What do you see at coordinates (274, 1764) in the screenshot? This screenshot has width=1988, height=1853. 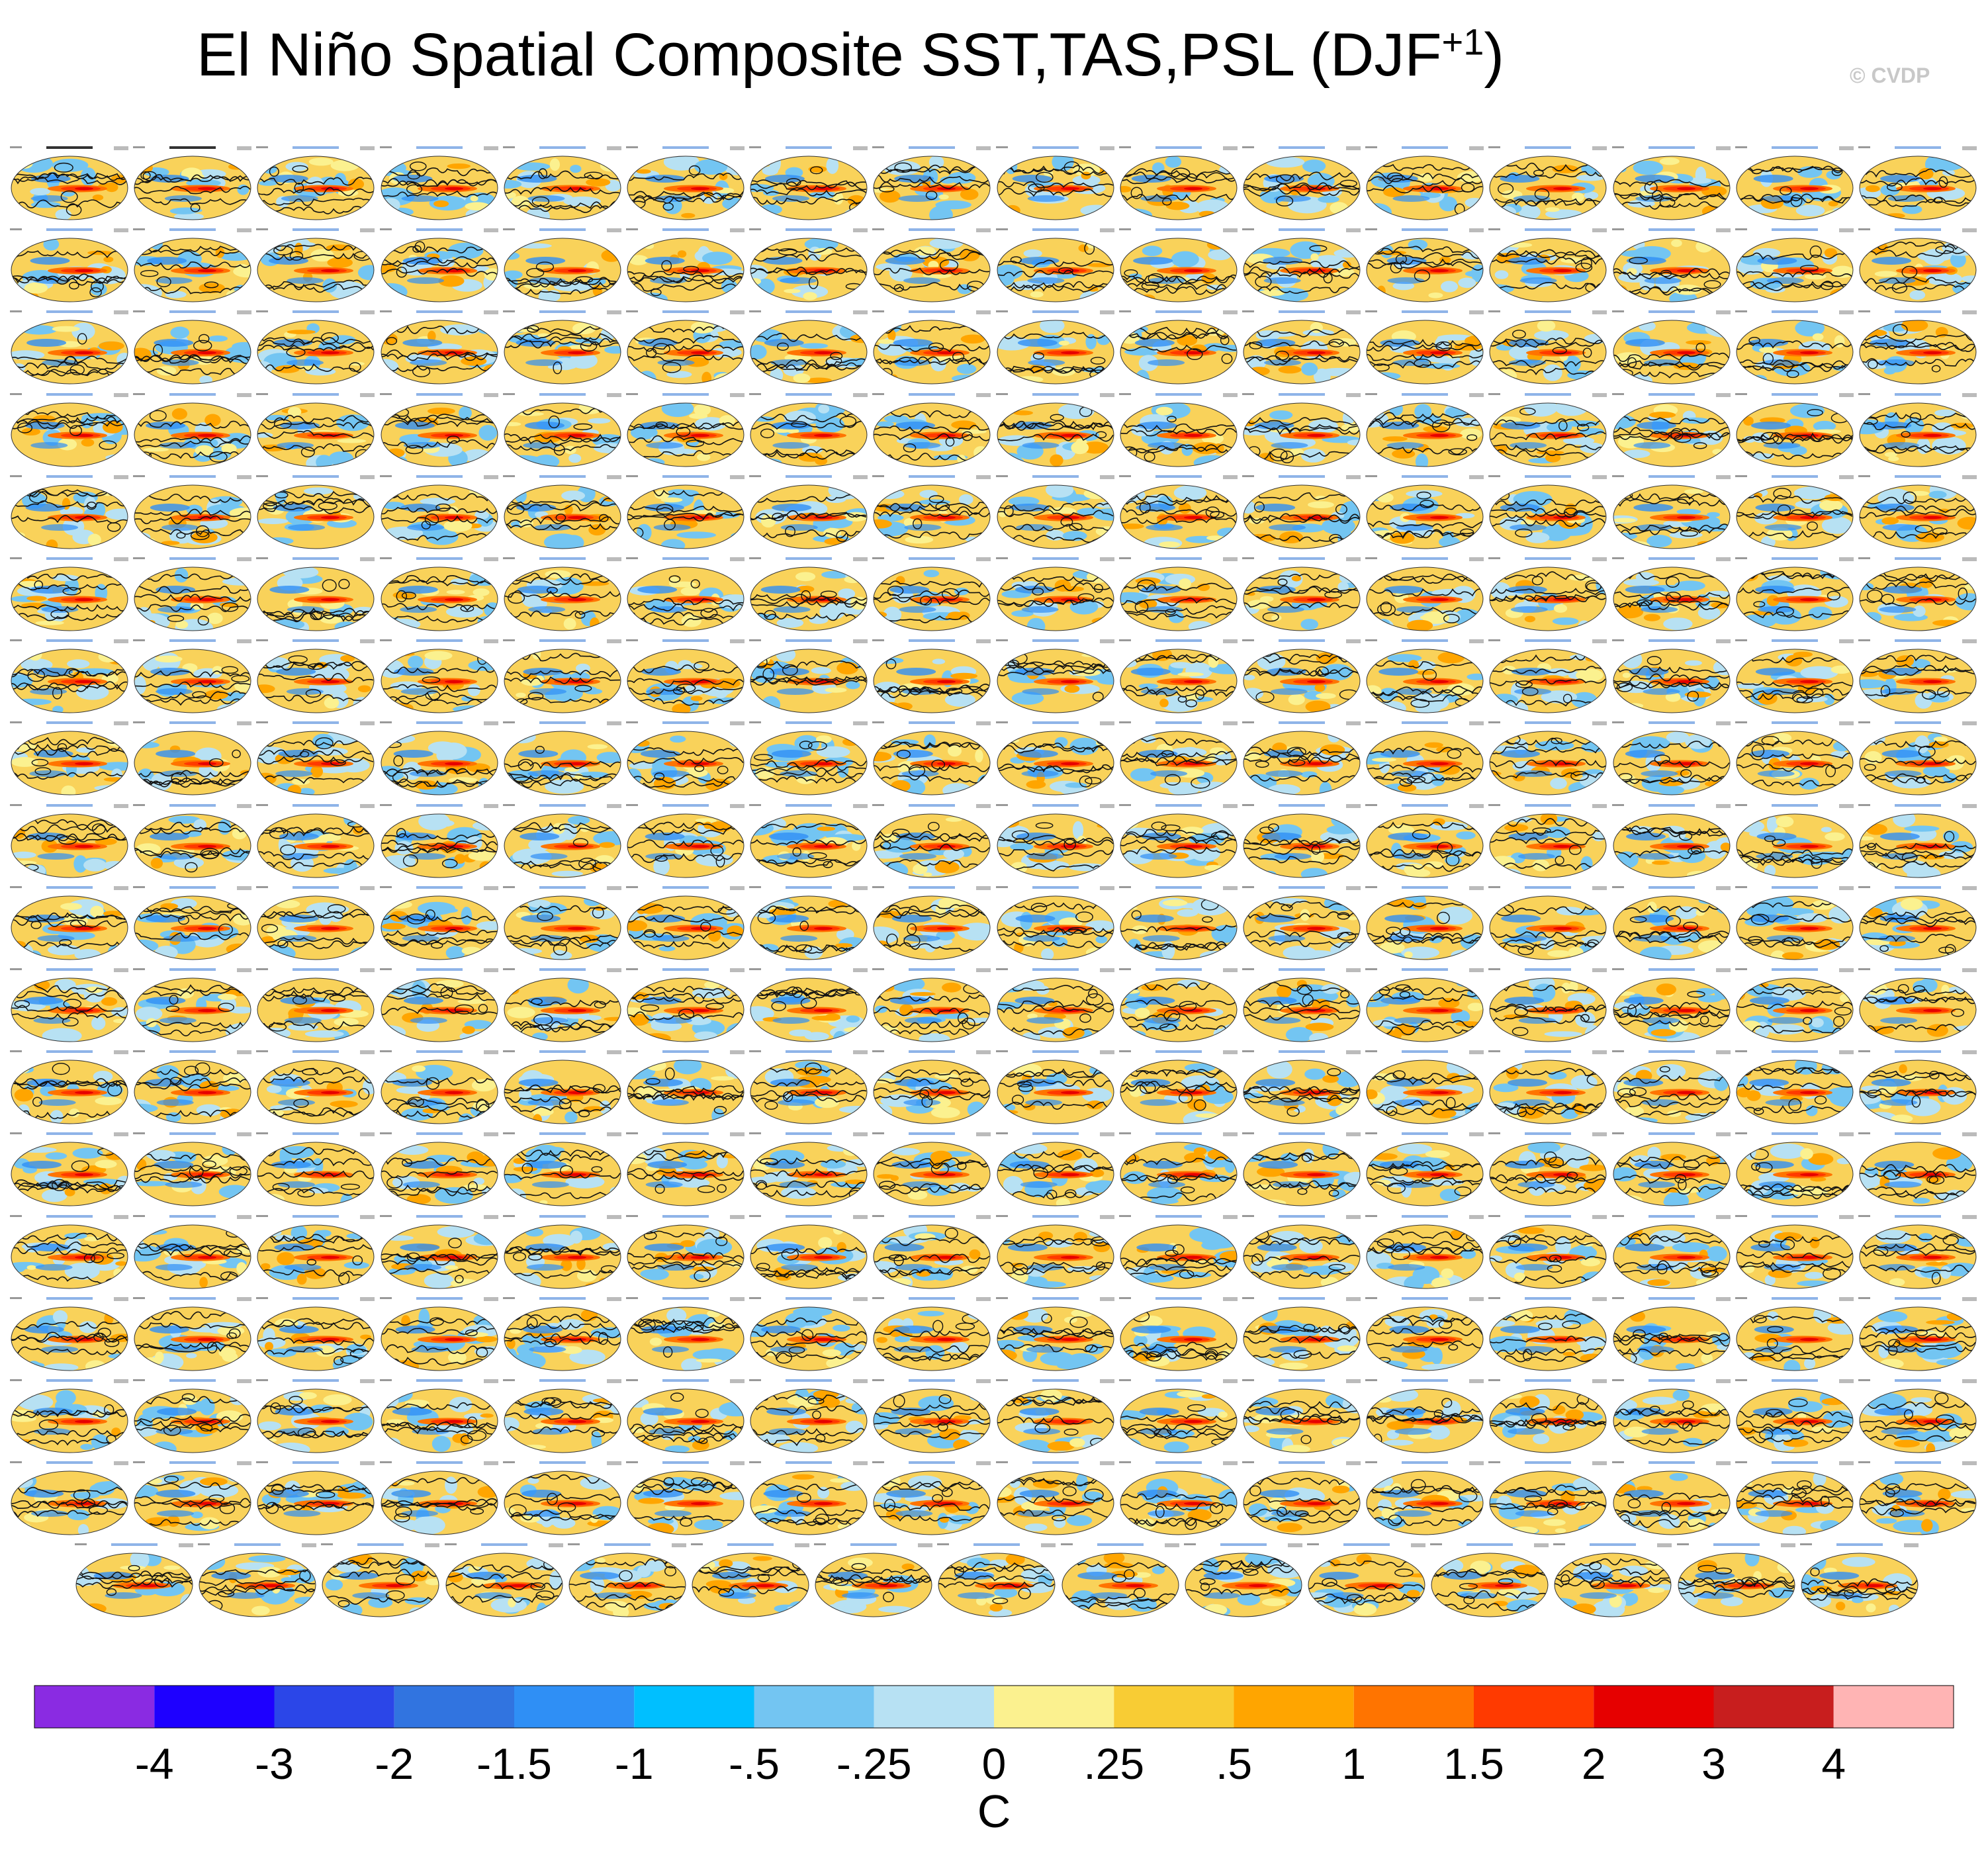 I see `colorbar-tick-label: -3` at bounding box center [274, 1764].